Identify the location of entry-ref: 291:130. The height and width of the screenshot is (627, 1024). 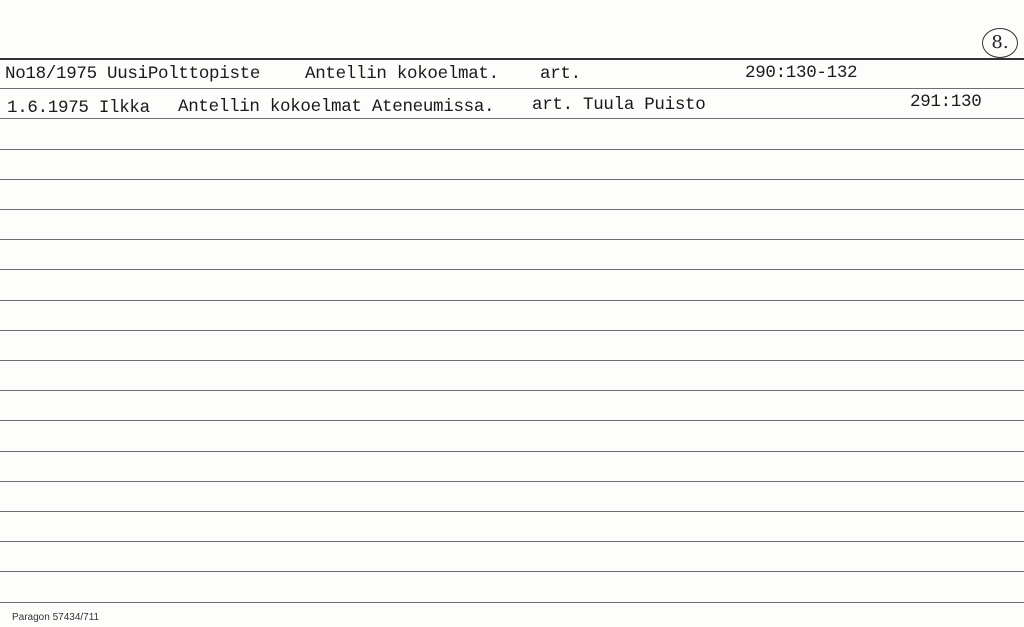
(946, 102).